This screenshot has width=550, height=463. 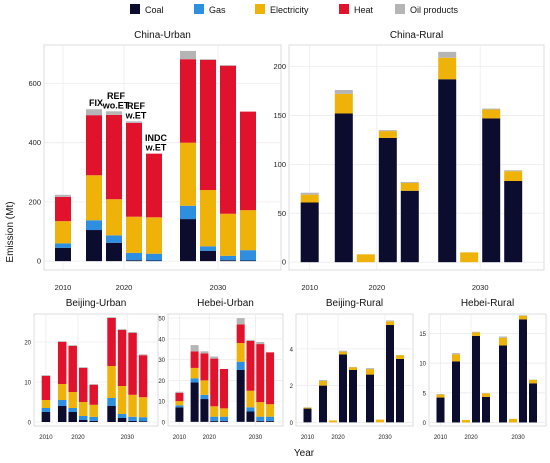 What do you see at coordinates (434, 10) in the screenshot?
I see `legend-label-oil-products: Oil products` at bounding box center [434, 10].